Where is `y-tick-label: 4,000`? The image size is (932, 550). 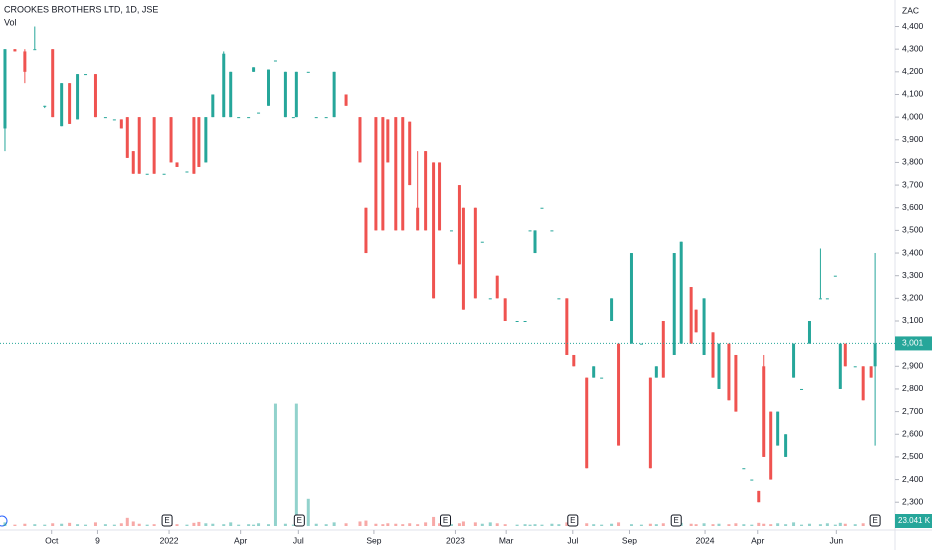 y-tick-label: 4,000 is located at coordinates (913, 116).